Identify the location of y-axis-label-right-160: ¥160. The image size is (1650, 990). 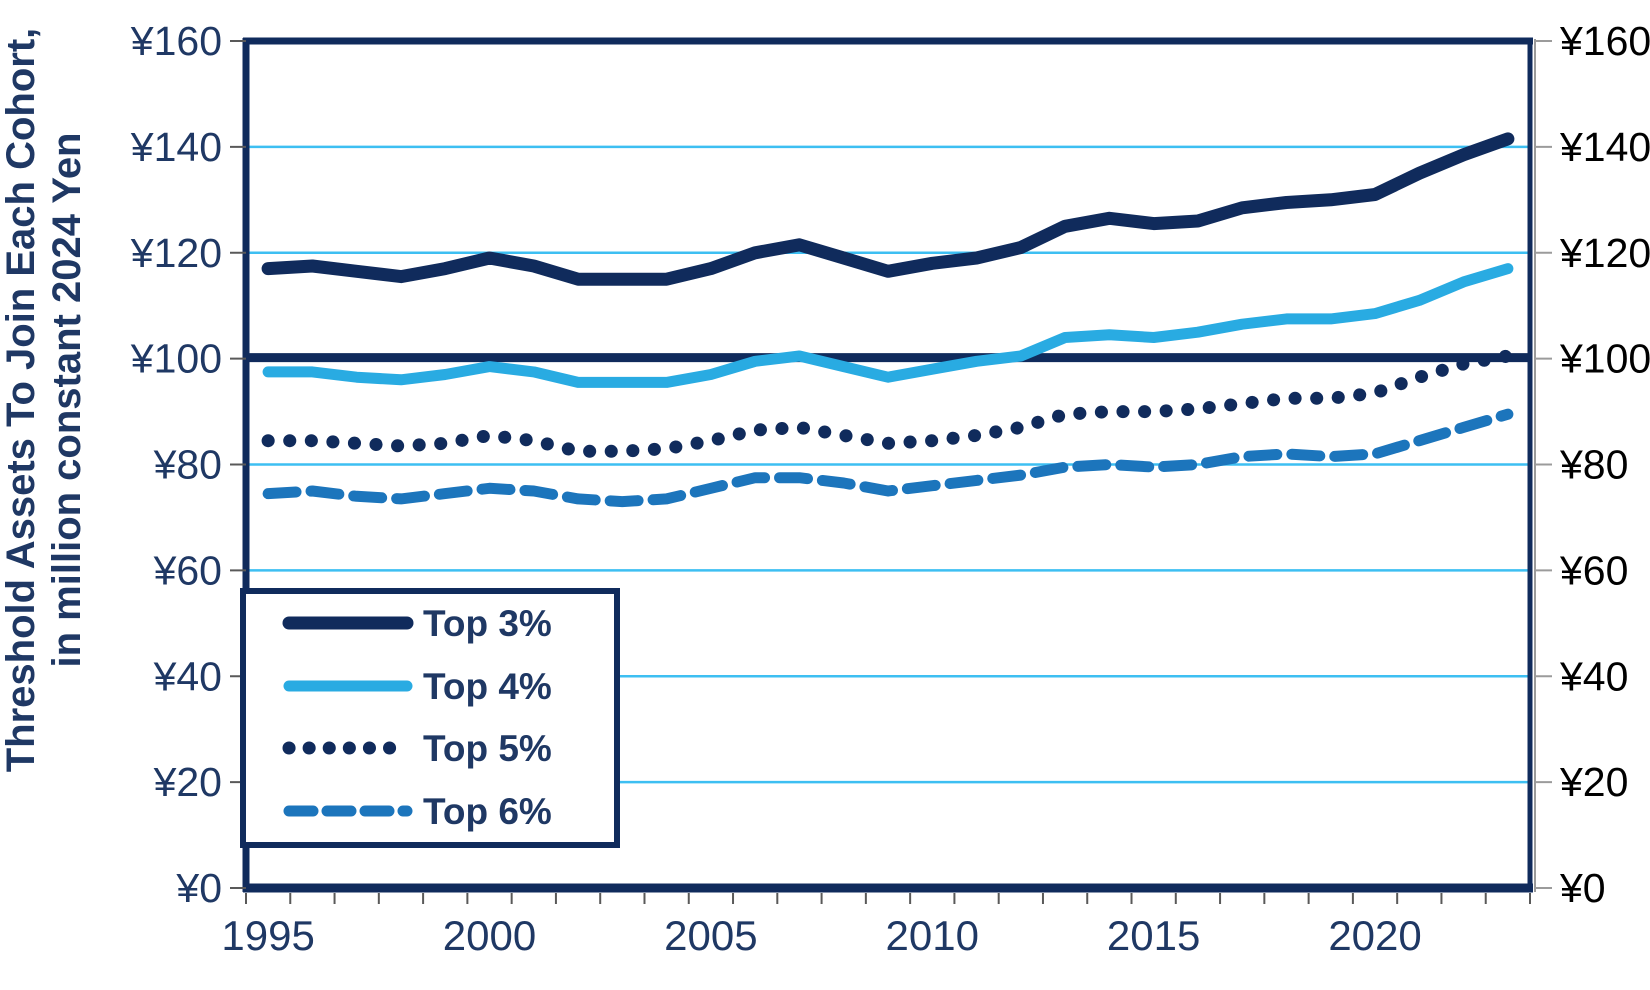
(1604, 41).